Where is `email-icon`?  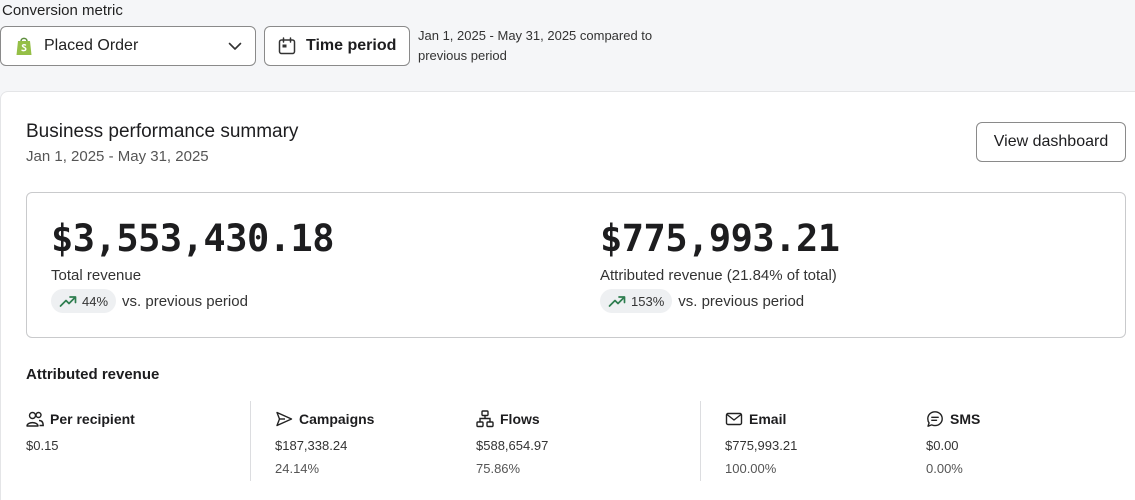
email-icon is located at coordinates (734, 419).